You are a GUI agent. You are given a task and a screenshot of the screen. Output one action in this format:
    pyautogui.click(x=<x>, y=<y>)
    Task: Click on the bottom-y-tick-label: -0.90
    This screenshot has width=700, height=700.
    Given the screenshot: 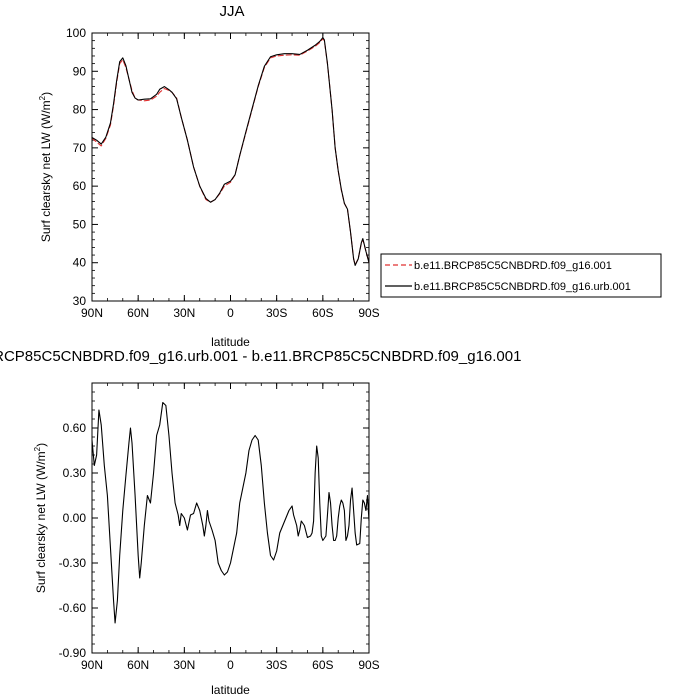 What is the action you would take?
    pyautogui.click(x=73, y=653)
    